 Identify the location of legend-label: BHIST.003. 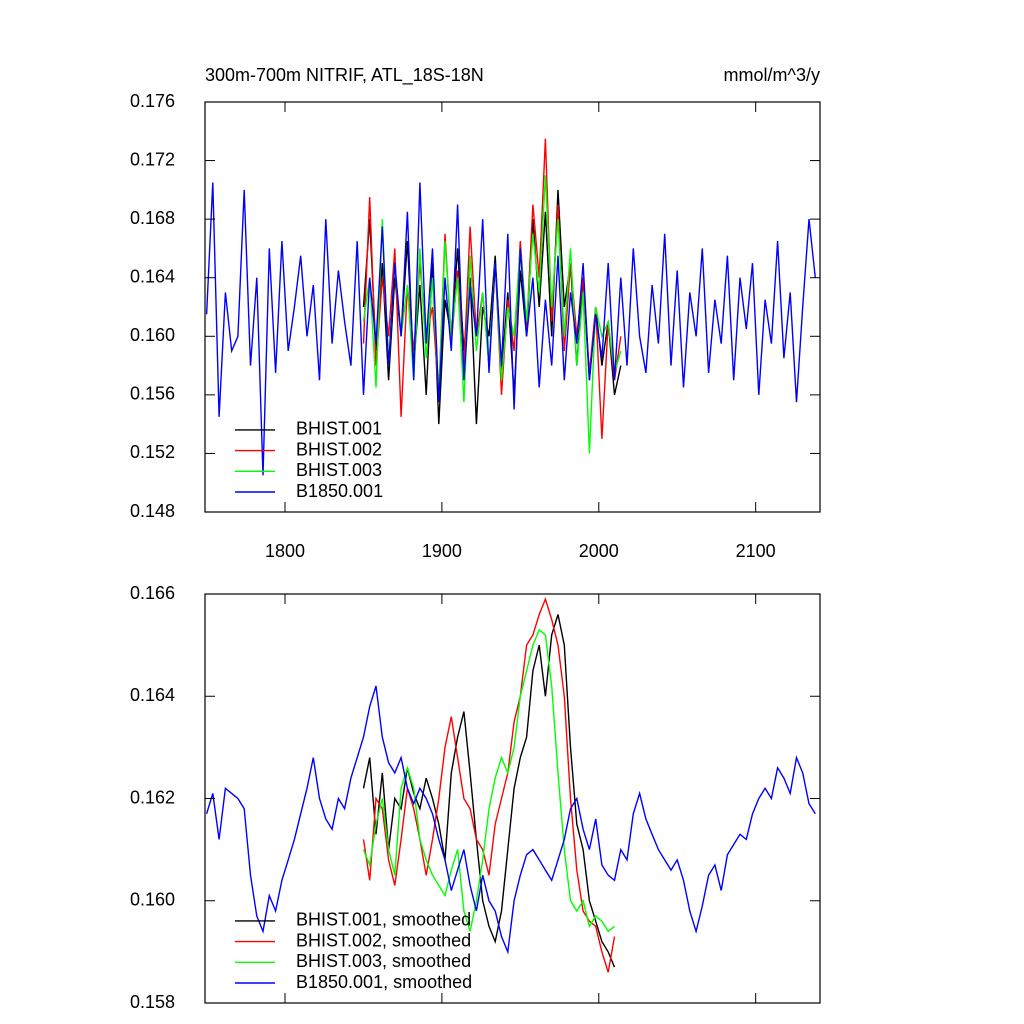
(339, 470).